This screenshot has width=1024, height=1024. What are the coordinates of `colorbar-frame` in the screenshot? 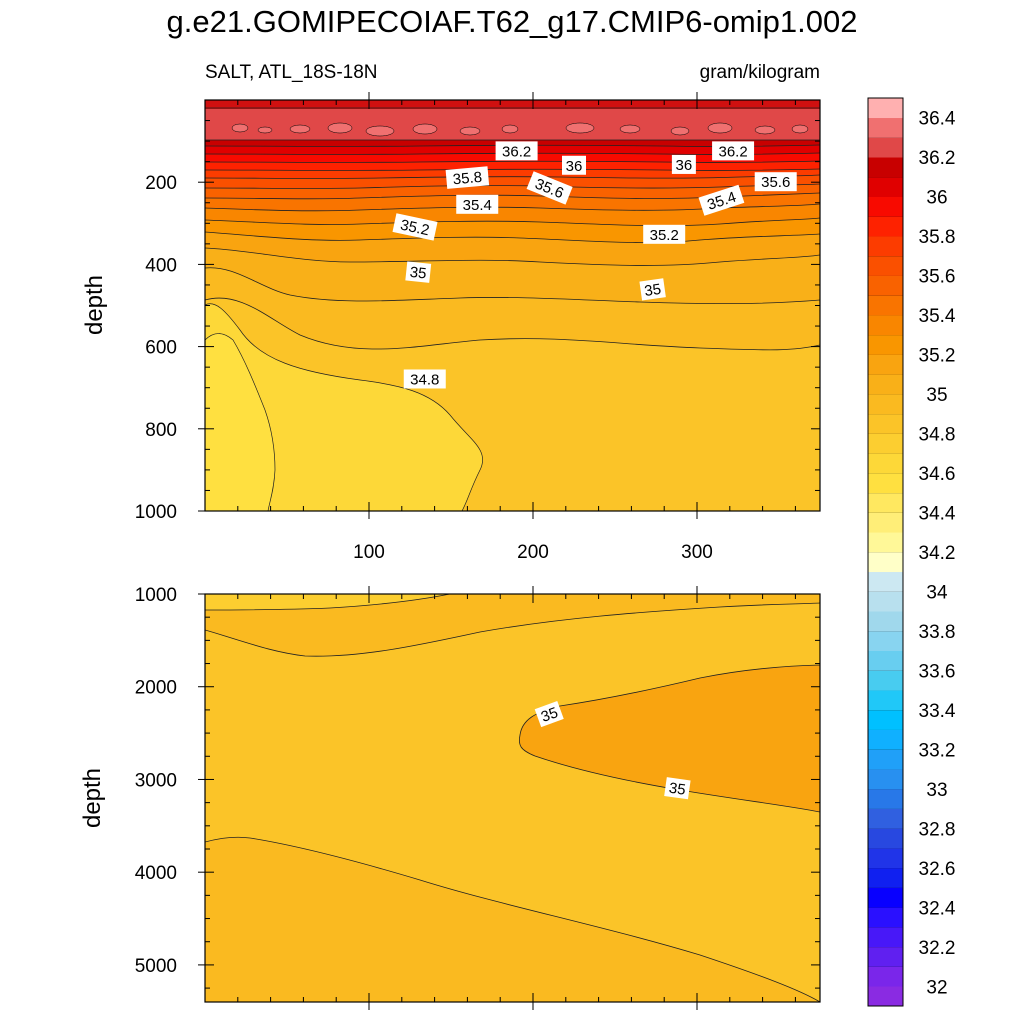 It's located at (885, 552).